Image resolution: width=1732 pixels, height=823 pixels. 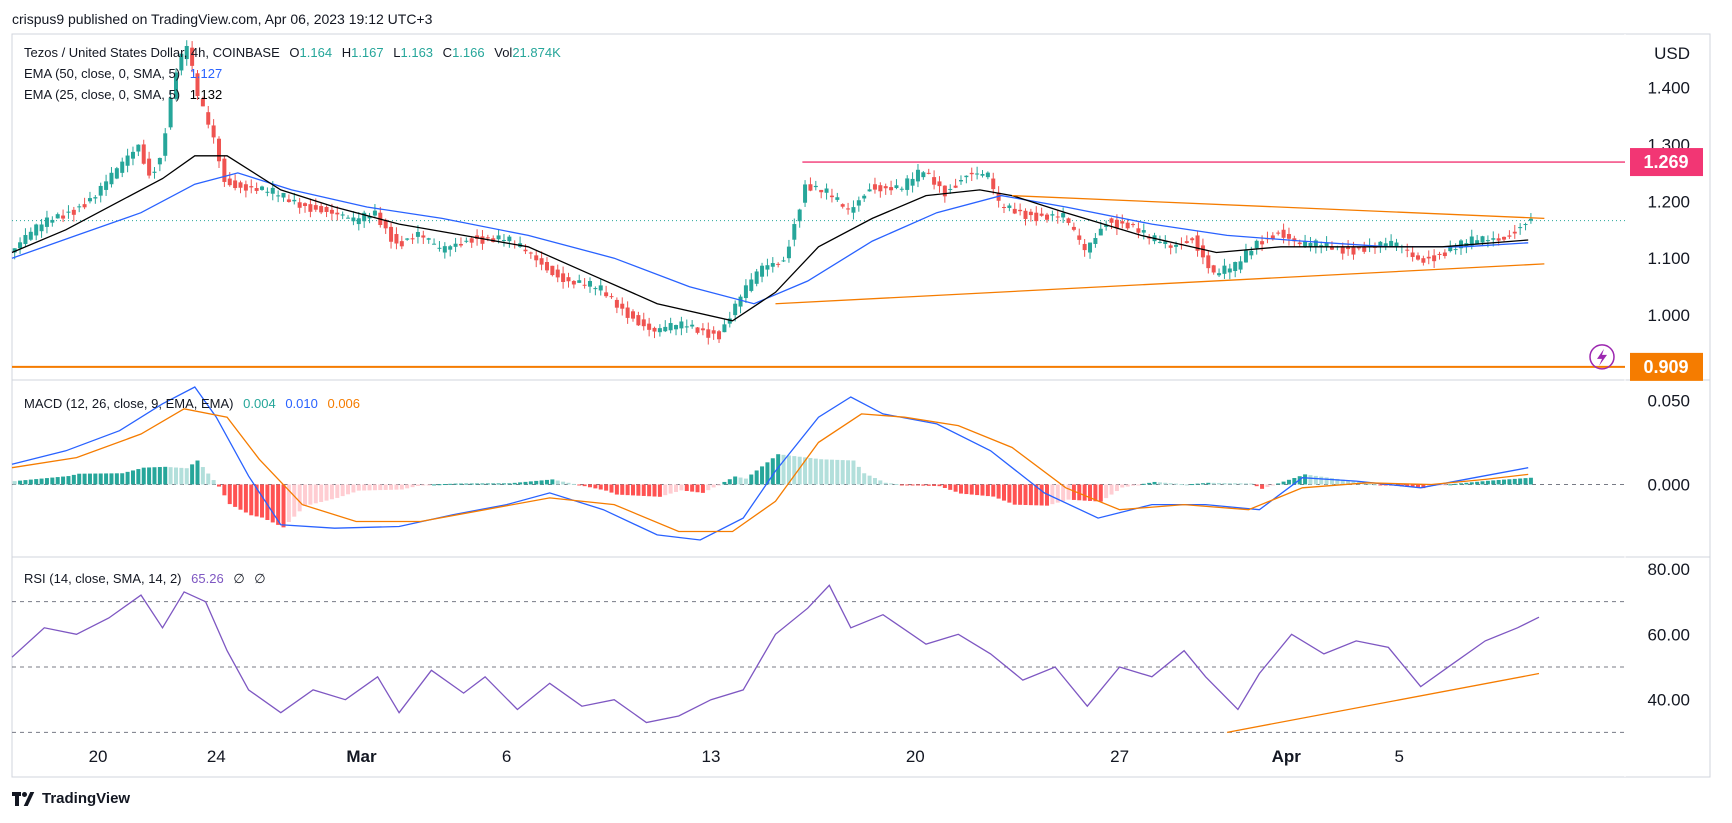 What do you see at coordinates (71, 798) in the screenshot?
I see `tradingview-logo: TradingView` at bounding box center [71, 798].